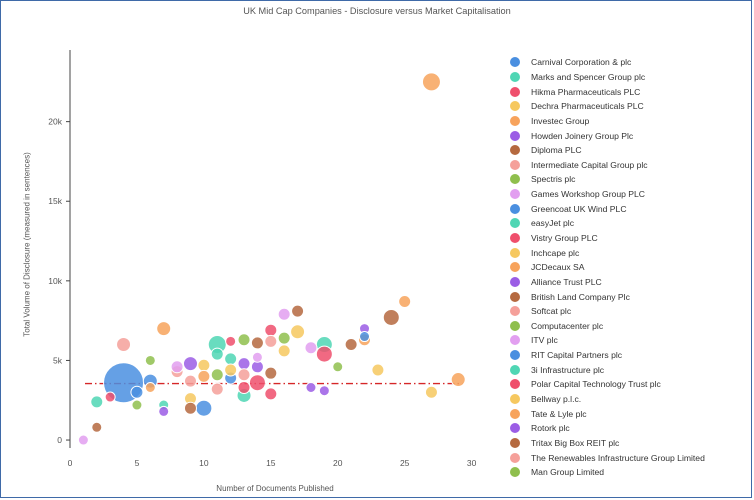 The image size is (754, 500). I want to click on y-tick-label: 15k, so click(55, 201).